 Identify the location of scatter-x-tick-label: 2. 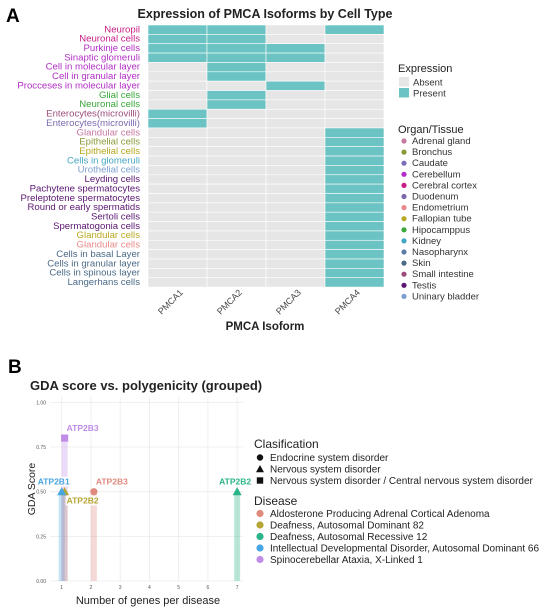
(91, 588).